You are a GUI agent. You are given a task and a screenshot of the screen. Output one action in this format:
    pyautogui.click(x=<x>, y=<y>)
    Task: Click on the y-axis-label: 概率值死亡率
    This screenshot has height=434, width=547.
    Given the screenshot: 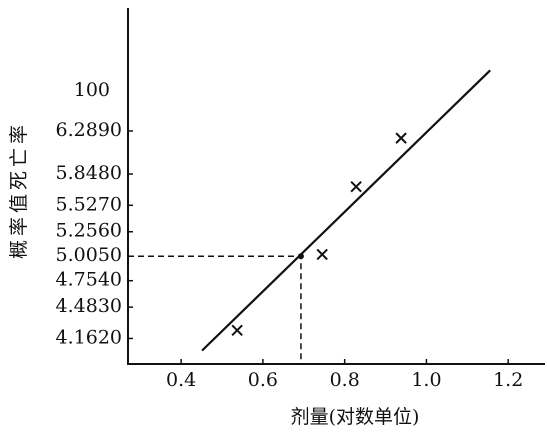 What is the action you would take?
    pyautogui.click(x=19, y=190)
    